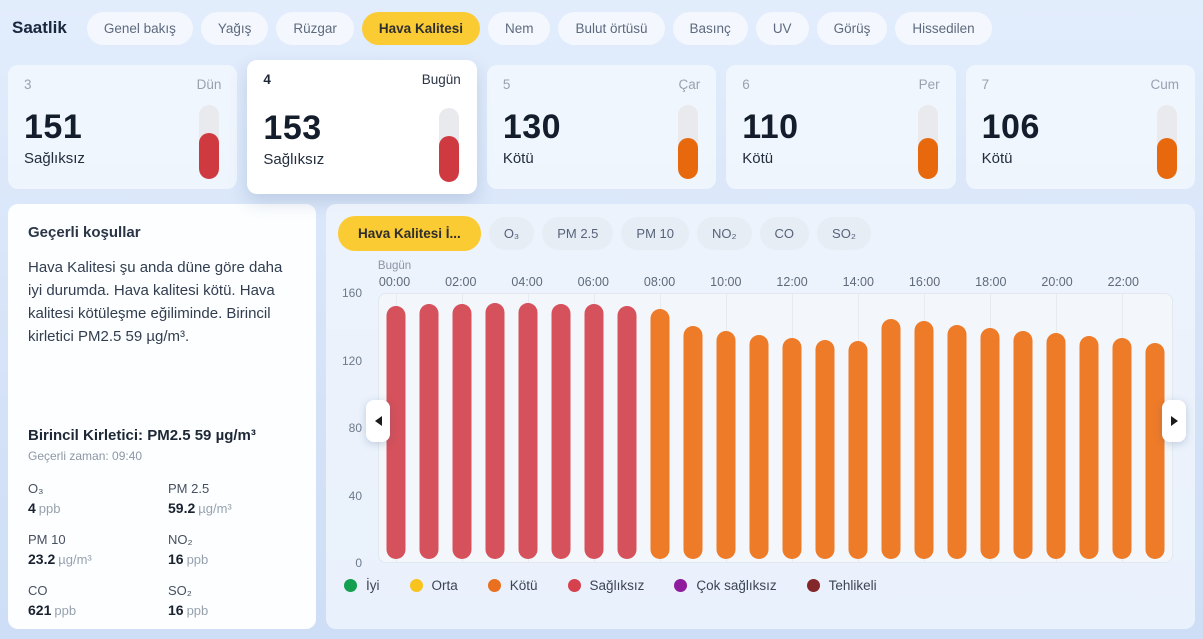 The width and height of the screenshot is (1203, 639). Describe the element at coordinates (84, 232) in the screenshot. I see `conditions-title: Geçerli koşullar` at that location.